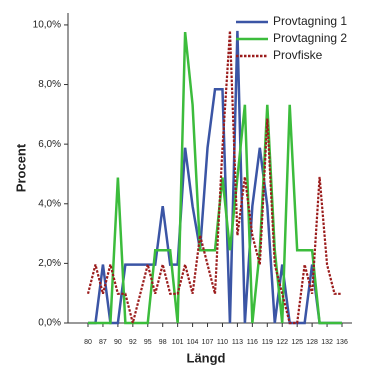 Image resolution: width=373 pixels, height=378 pixels. What do you see at coordinates (193, 342) in the screenshot?
I see `x-tick-label: 104` at bounding box center [193, 342].